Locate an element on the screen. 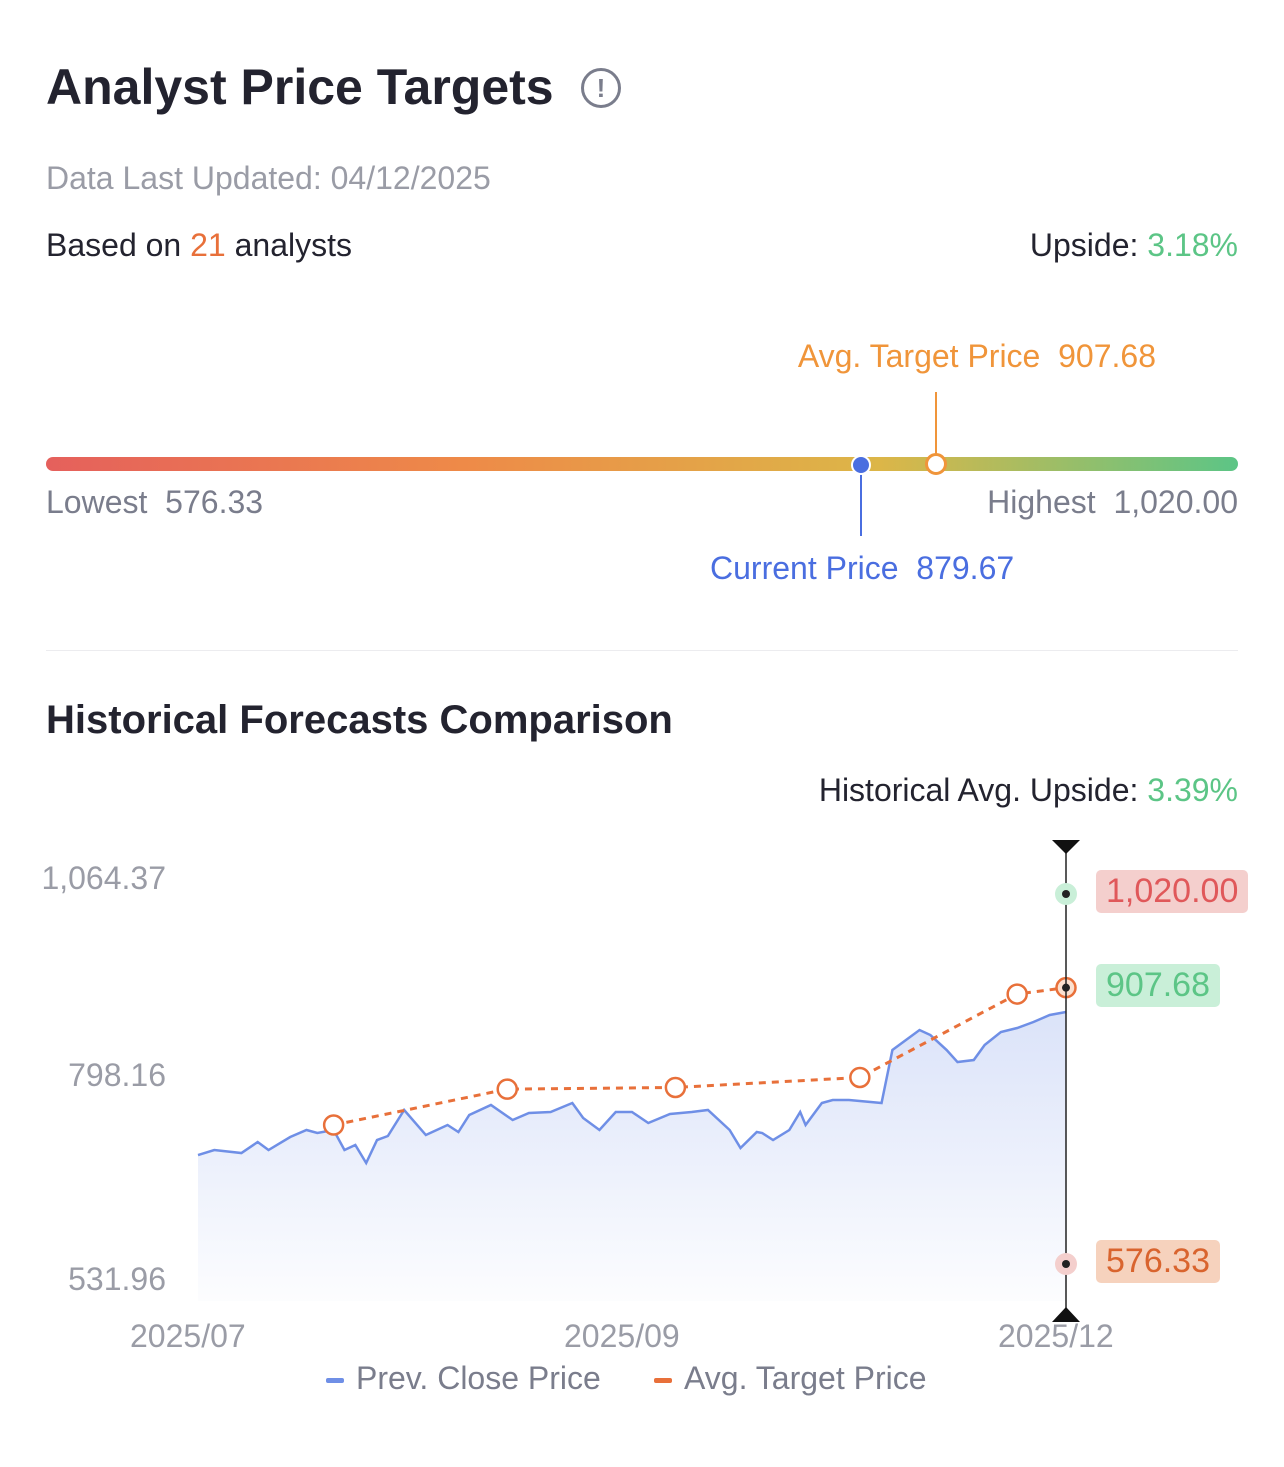 This screenshot has height=1467, width=1284. hist-upside-value: 3.39% is located at coordinates (1192, 790).